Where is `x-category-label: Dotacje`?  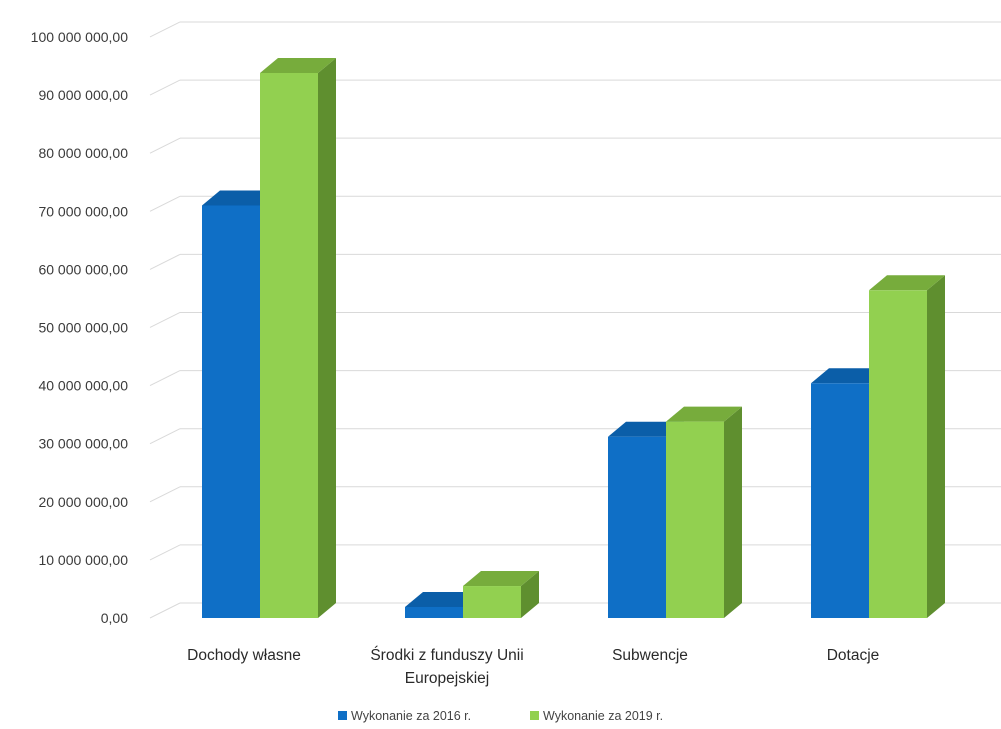 x-category-label: Dotacje is located at coordinates (853, 655).